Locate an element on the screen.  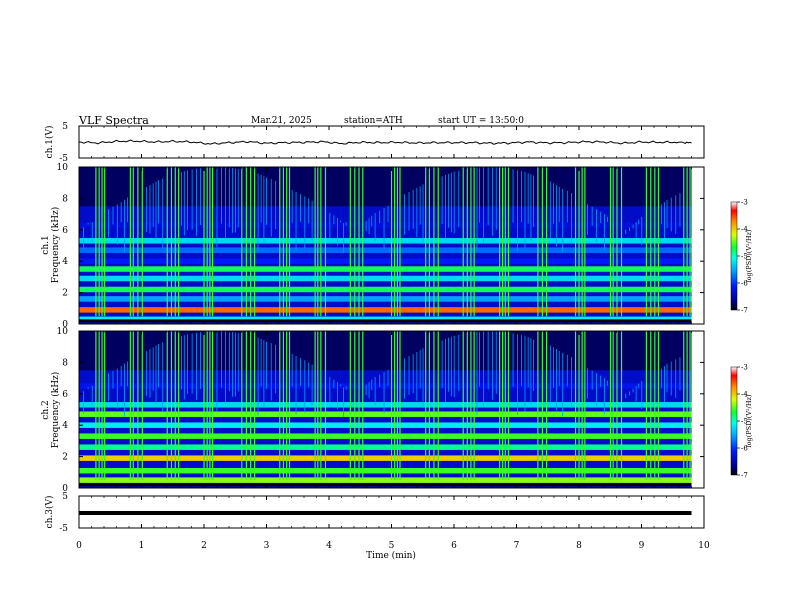
ch1-colorbar-tick-label: -7 is located at coordinates (744, 311).